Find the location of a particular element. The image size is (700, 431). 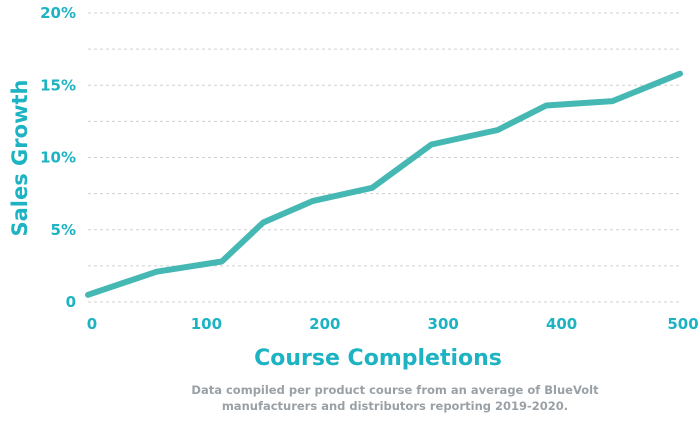

x-tick-label: 100 is located at coordinates (206, 324).